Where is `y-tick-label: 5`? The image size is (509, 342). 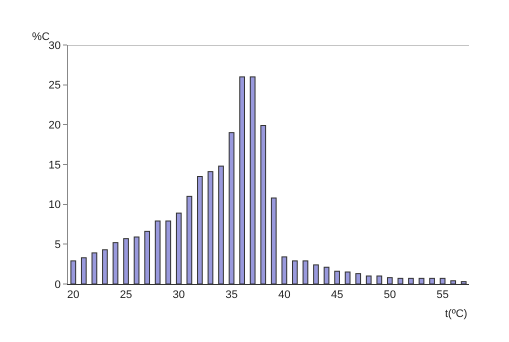
y-tick-label: 5 is located at coordinates (57, 245).